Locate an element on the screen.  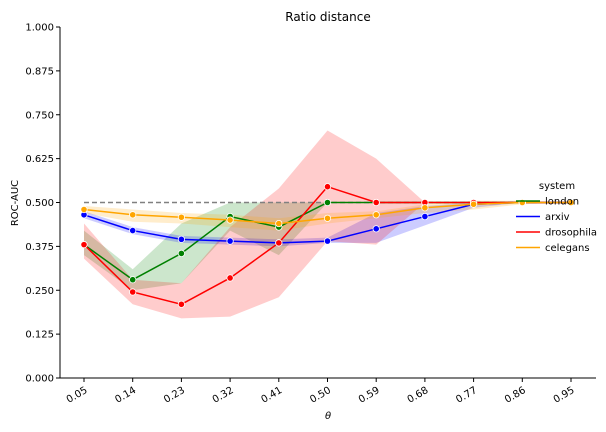
y-tick-label: 0.125 is located at coordinates (39, 335).